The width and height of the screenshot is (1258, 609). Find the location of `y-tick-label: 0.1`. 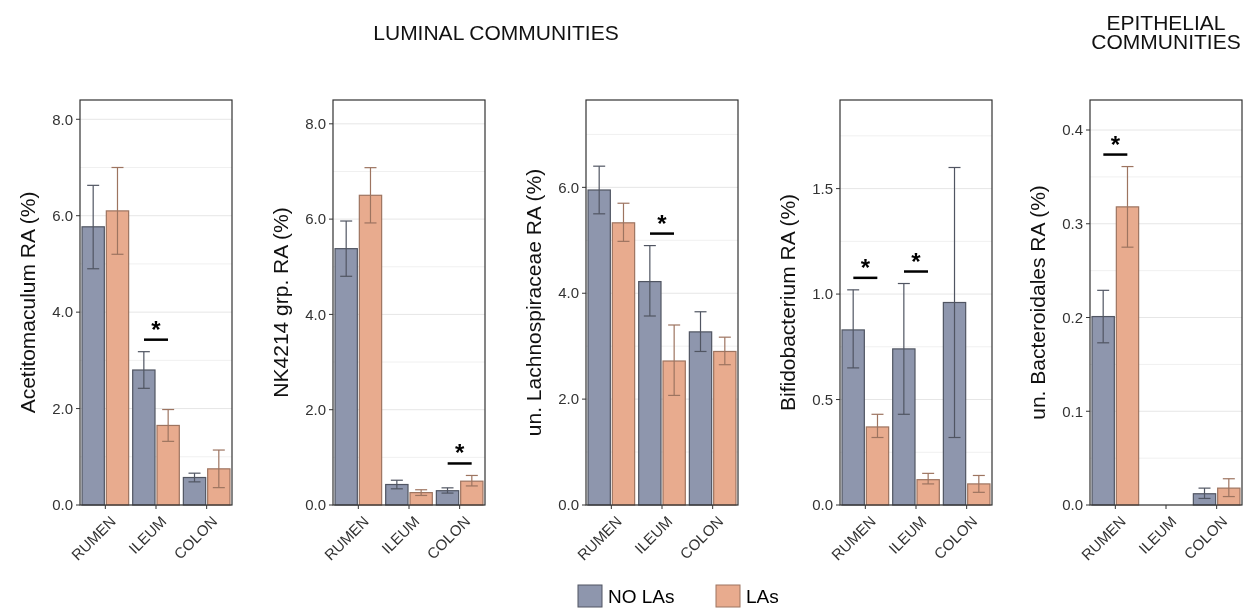

y-tick-label: 0.1 is located at coordinates (1072, 411).